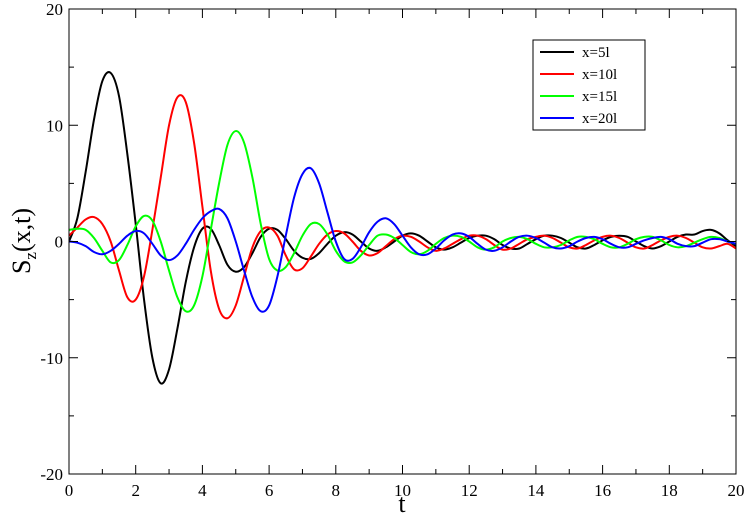 The height and width of the screenshot is (522, 747). What do you see at coordinates (69, 490) in the screenshot?
I see `x-tick-label: 0` at bounding box center [69, 490].